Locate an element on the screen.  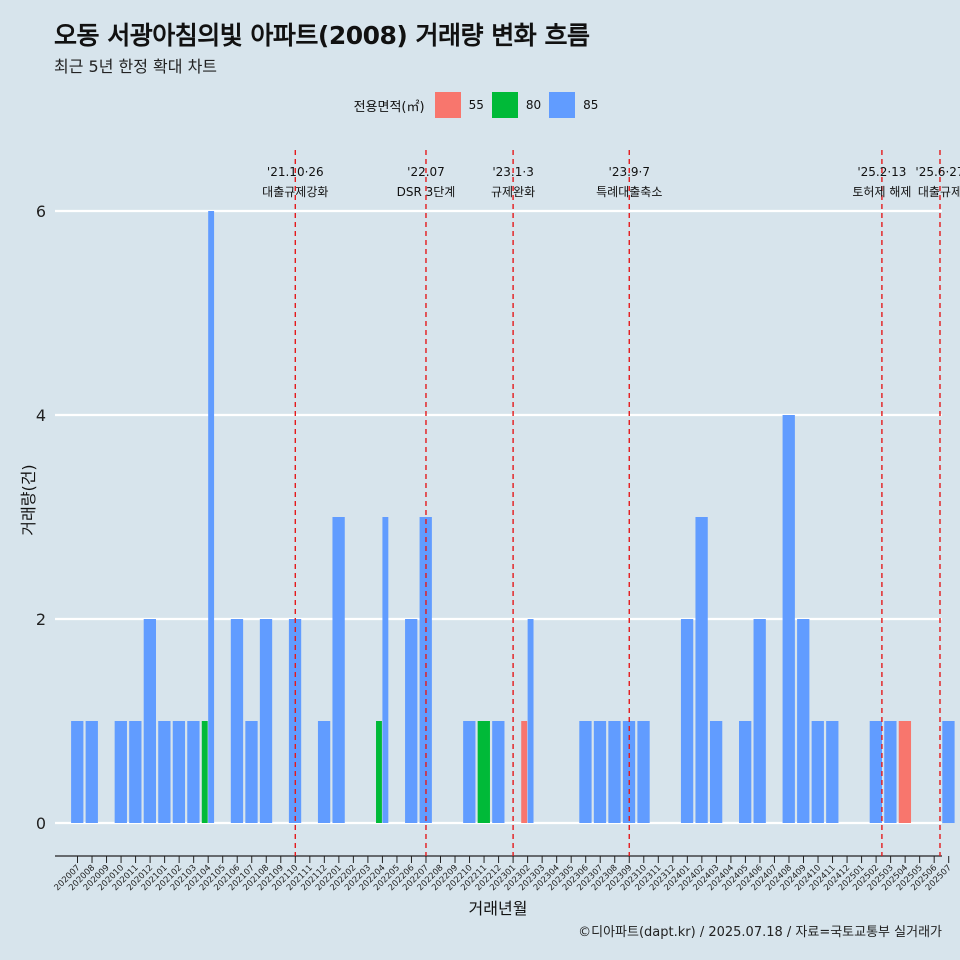
event-label-4: 토허제 해제 is located at coordinates (881, 192).